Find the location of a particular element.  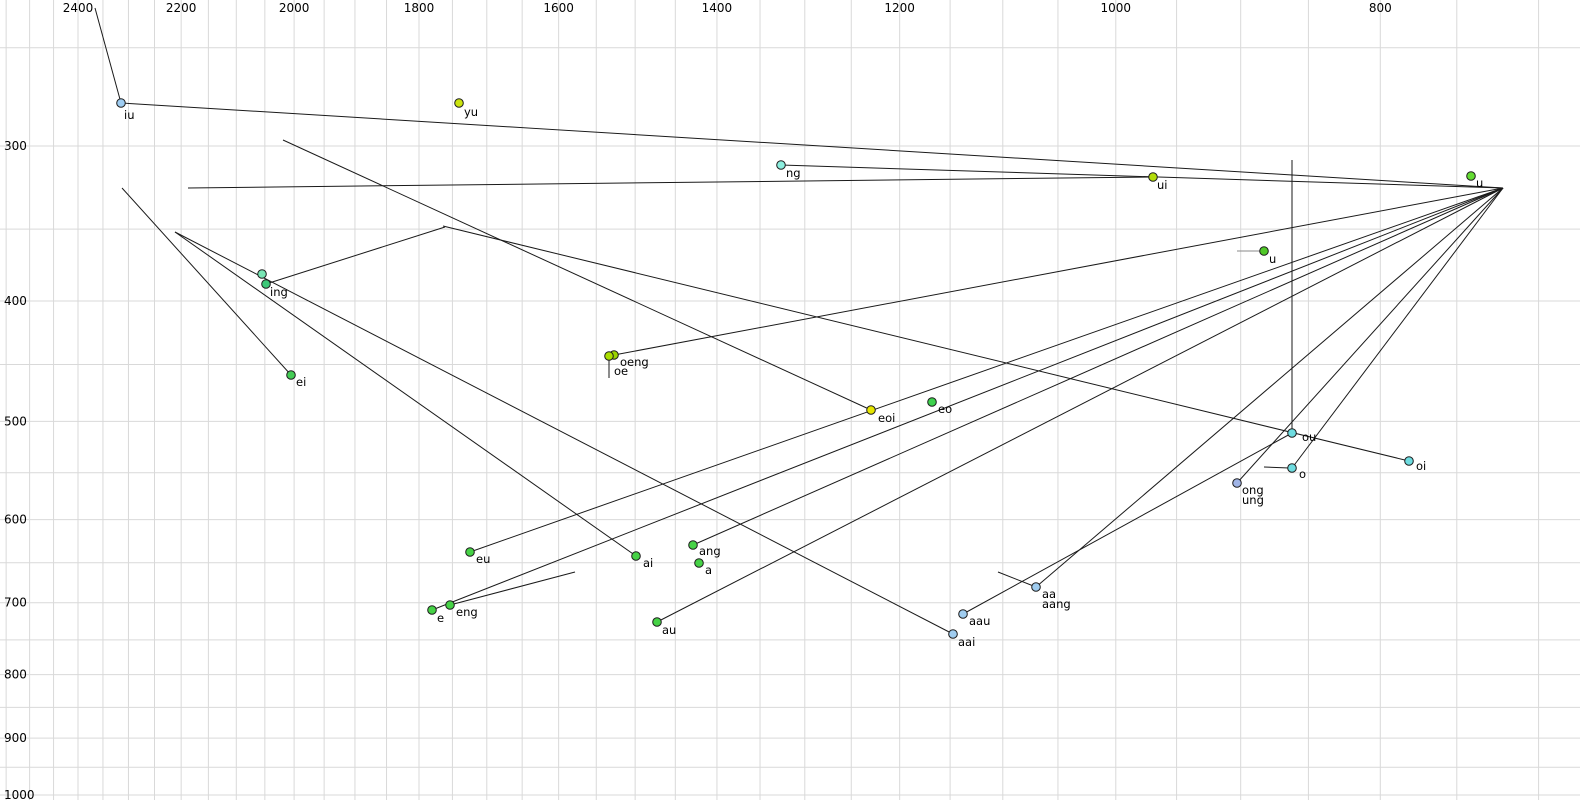

y-tick-label: 800 is located at coordinates (15, 675).